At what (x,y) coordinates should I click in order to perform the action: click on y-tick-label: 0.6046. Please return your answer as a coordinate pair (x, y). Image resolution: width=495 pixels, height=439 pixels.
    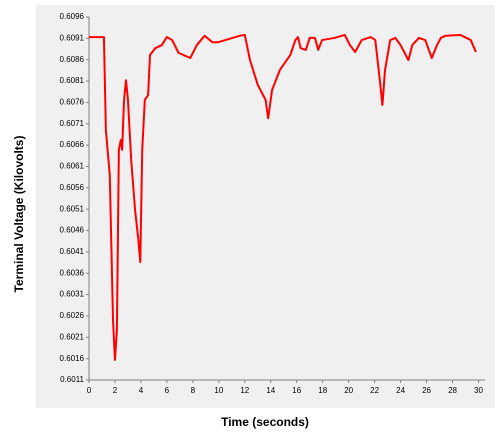
    Looking at the image, I should click on (72, 230).